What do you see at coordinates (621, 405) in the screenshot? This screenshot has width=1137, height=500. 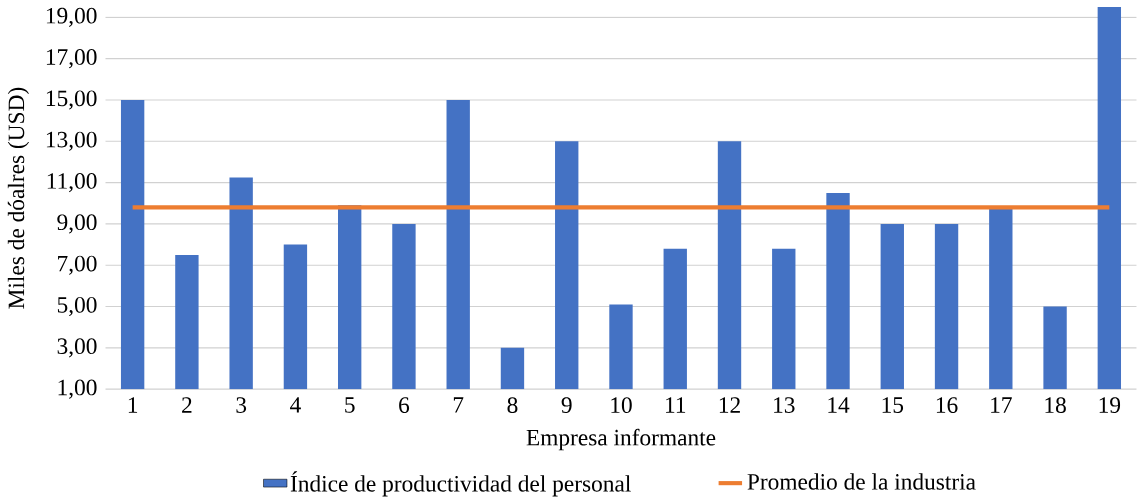 I see `x-tick-label: 10` at bounding box center [621, 405].